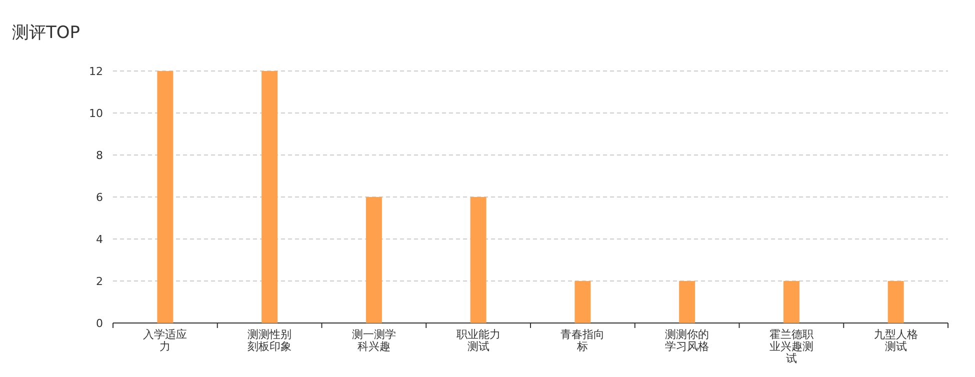  I want to click on x-tick-label: 测一测学科兴趣, so click(374, 340).